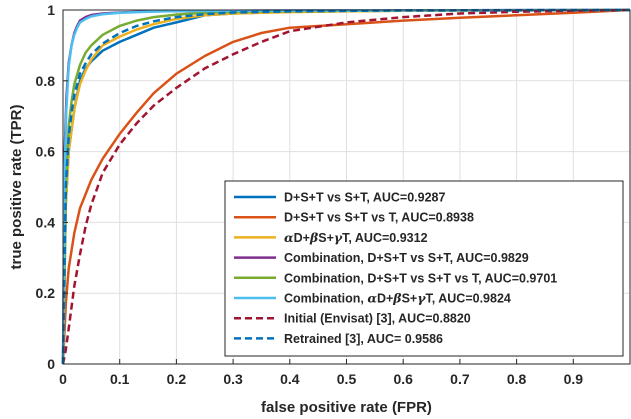  Describe the element at coordinates (384, 238) in the screenshot. I see `legend-text-part: T, AUC=0.9312` at that location.